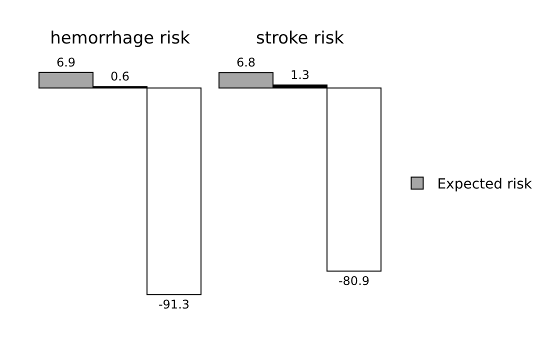 This screenshot has width=550, height=347. What do you see at coordinates (300, 38) in the screenshot?
I see `x-tick-label: stroke risk` at bounding box center [300, 38].